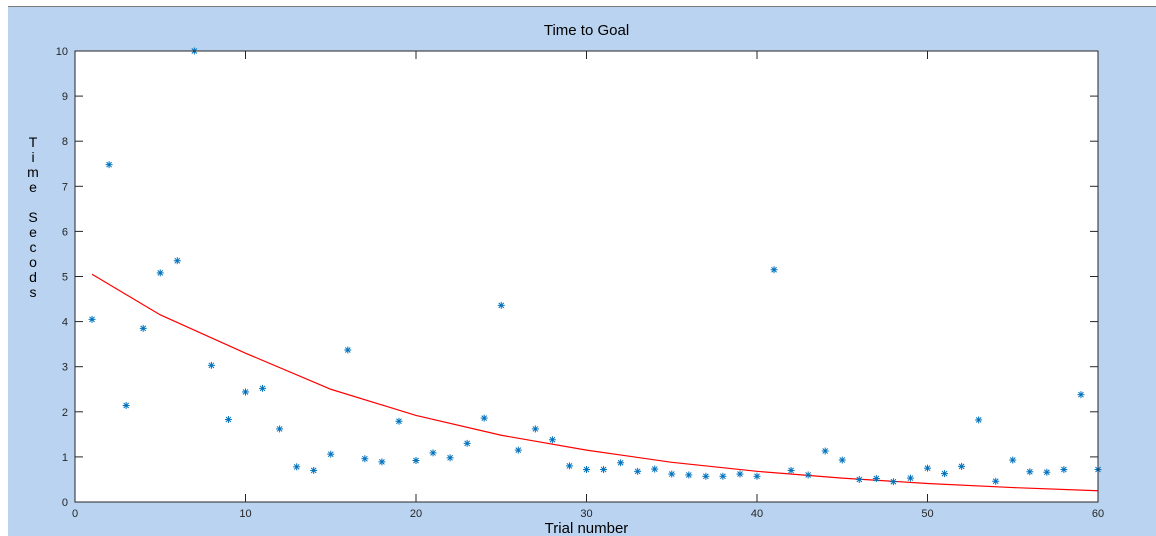  What do you see at coordinates (587, 528) in the screenshot?
I see `x-axis-label: Trial number` at bounding box center [587, 528].